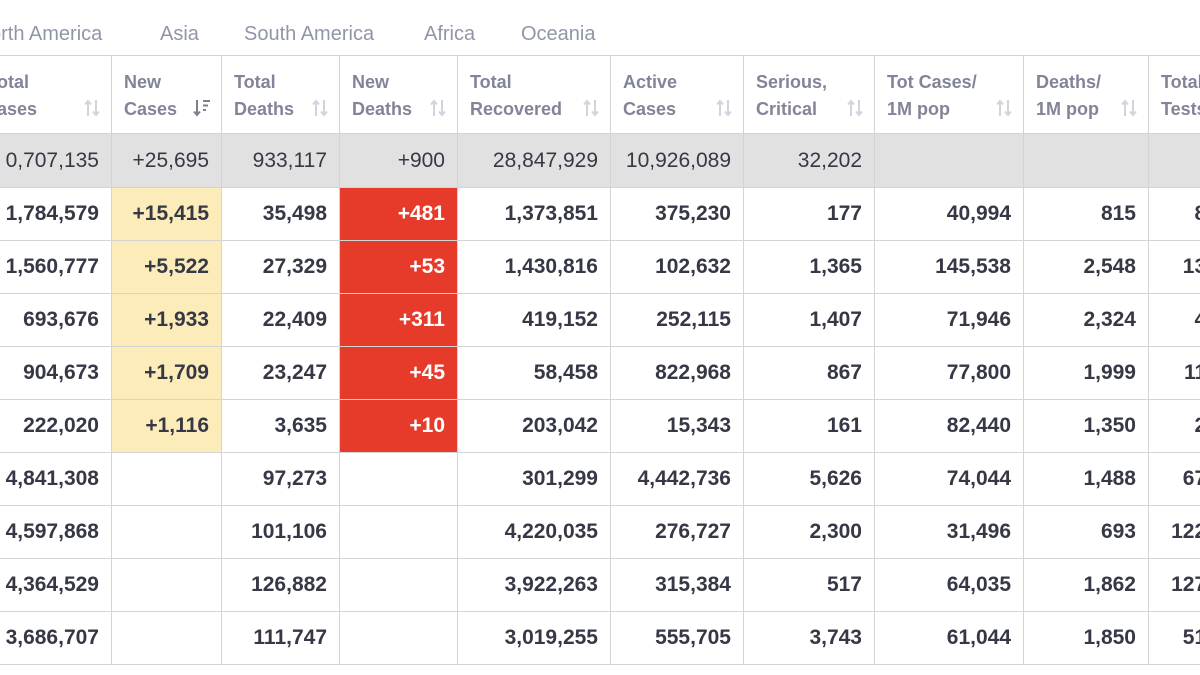 The height and width of the screenshot is (675, 1200). I want to click on cell-total-deaths: 22,409, so click(280, 320).